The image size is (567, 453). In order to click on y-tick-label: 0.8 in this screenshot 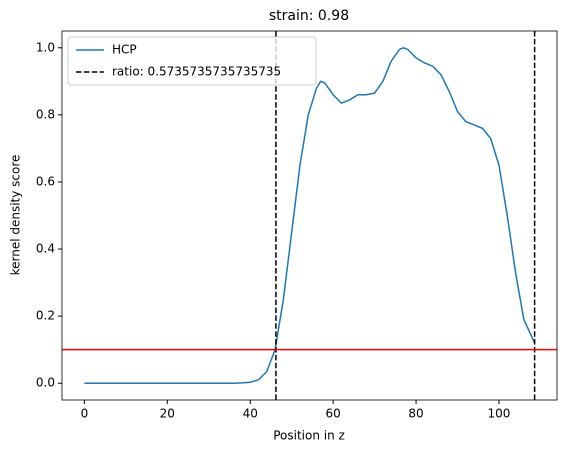, I will do `click(45, 114)`.